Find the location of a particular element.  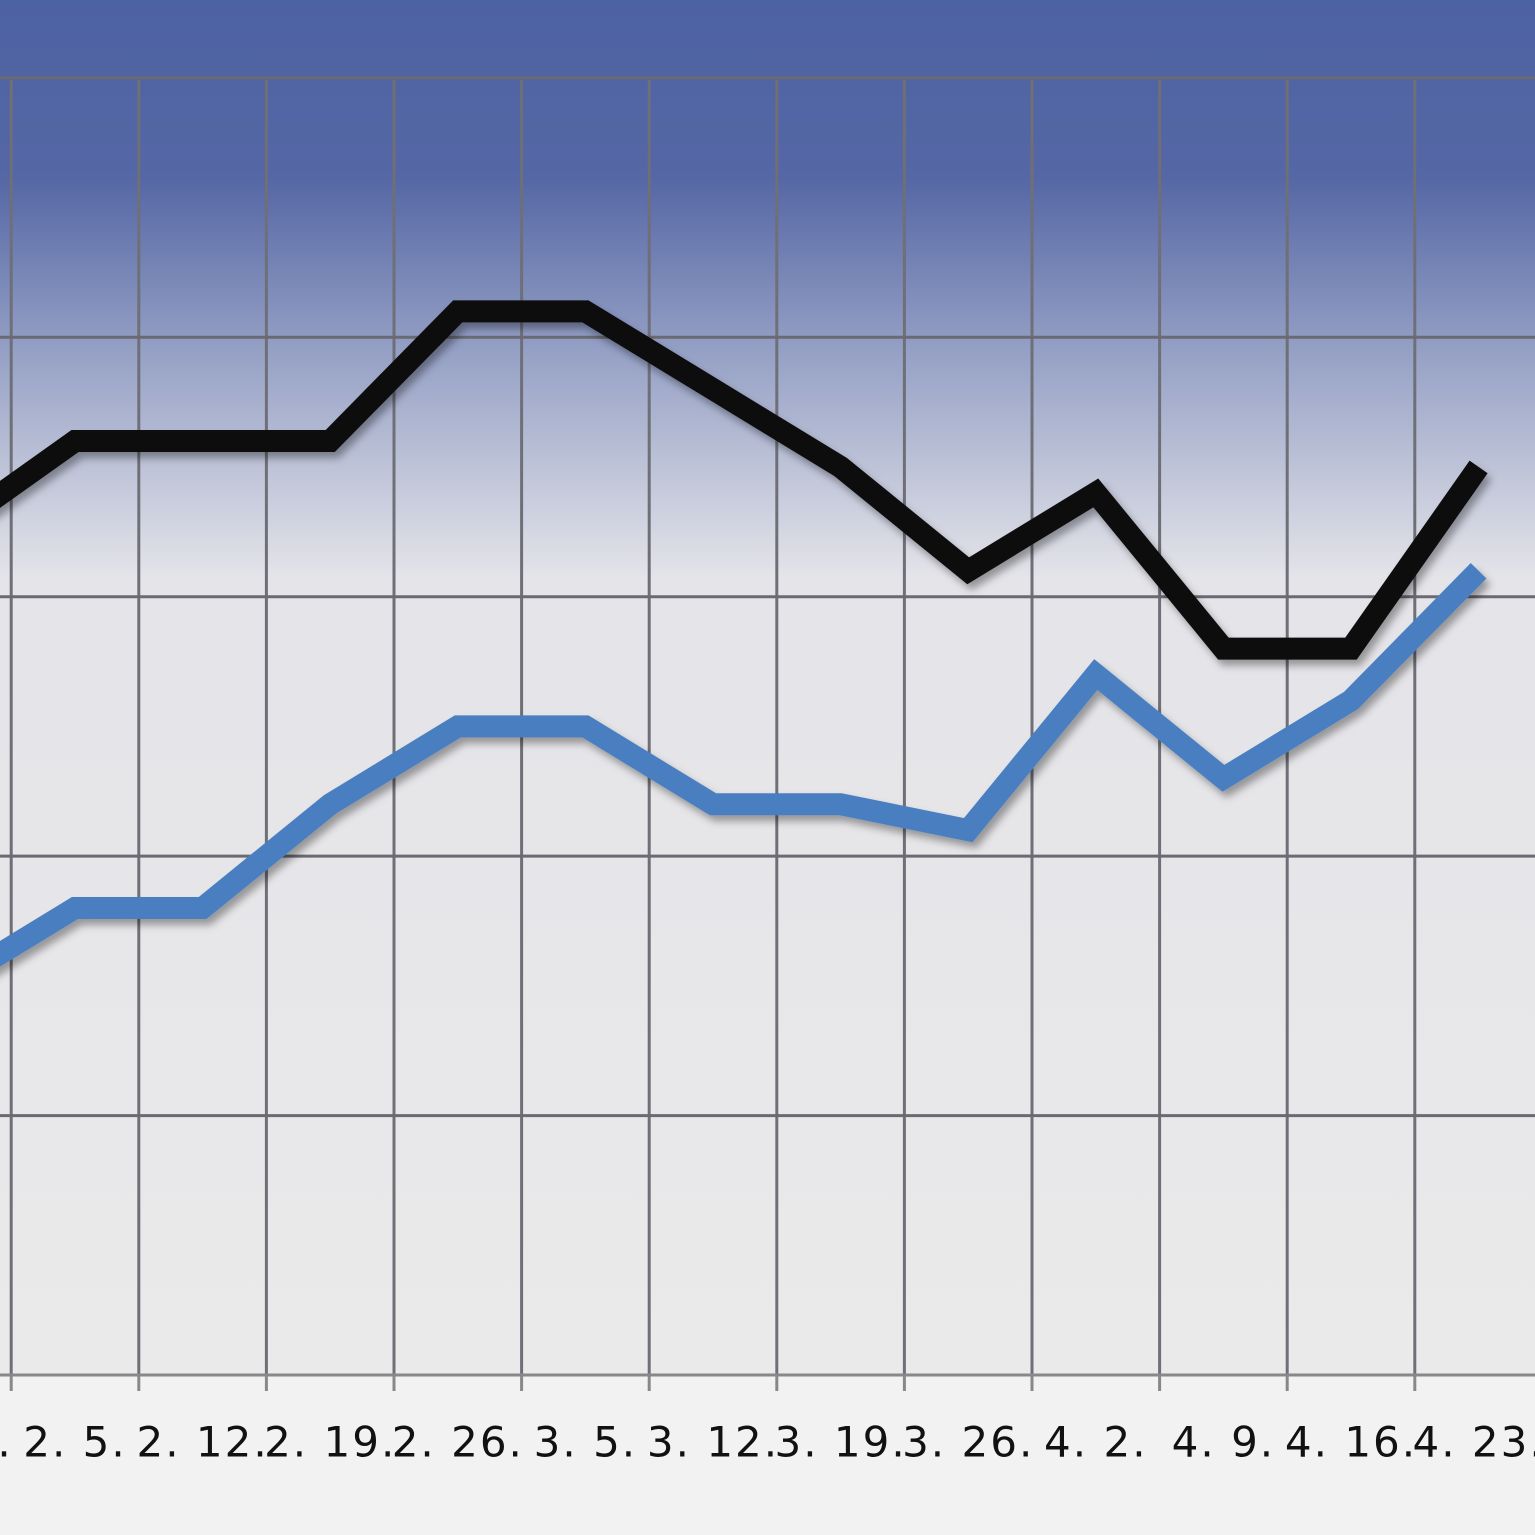

x-tick-label: 4. 23. is located at coordinates (1473, 1442).